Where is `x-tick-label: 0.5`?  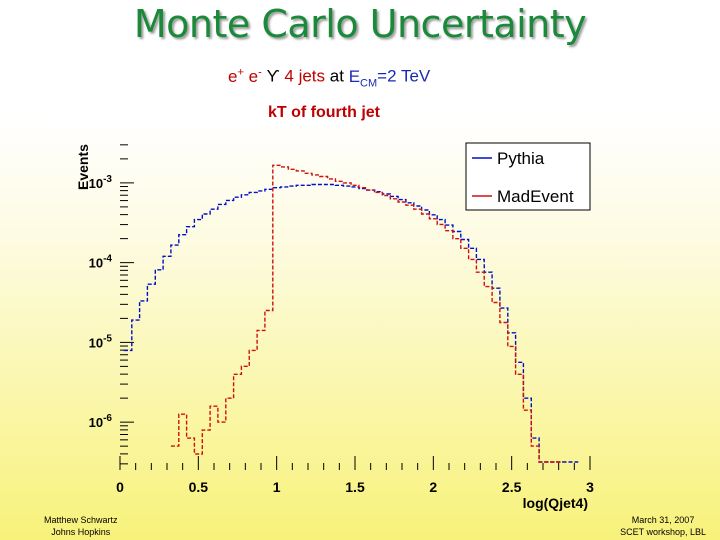
x-tick-label: 0.5 is located at coordinates (199, 487).